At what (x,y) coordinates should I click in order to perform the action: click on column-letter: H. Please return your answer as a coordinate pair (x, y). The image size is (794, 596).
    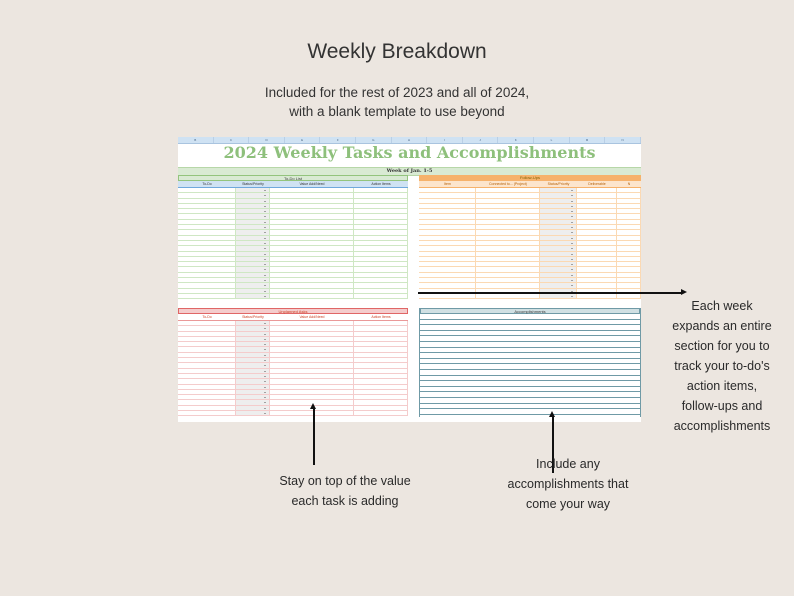
    Looking at the image, I should click on (410, 140).